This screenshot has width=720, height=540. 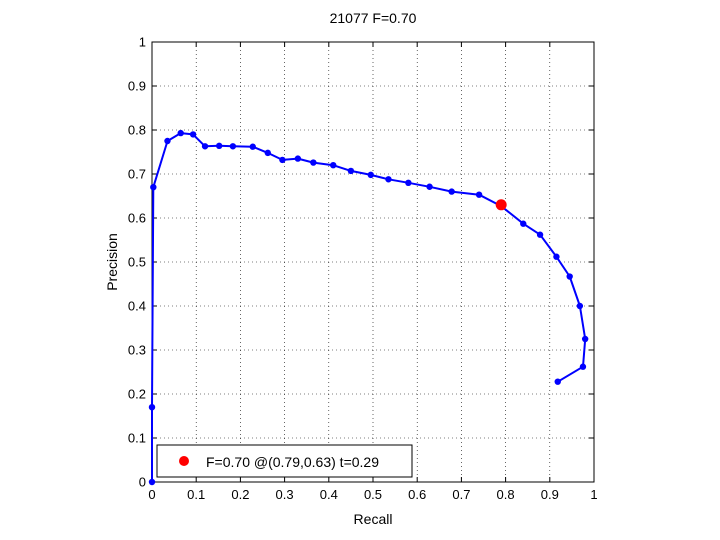 I want to click on x-tick-label: 0.7, so click(x=461, y=494).